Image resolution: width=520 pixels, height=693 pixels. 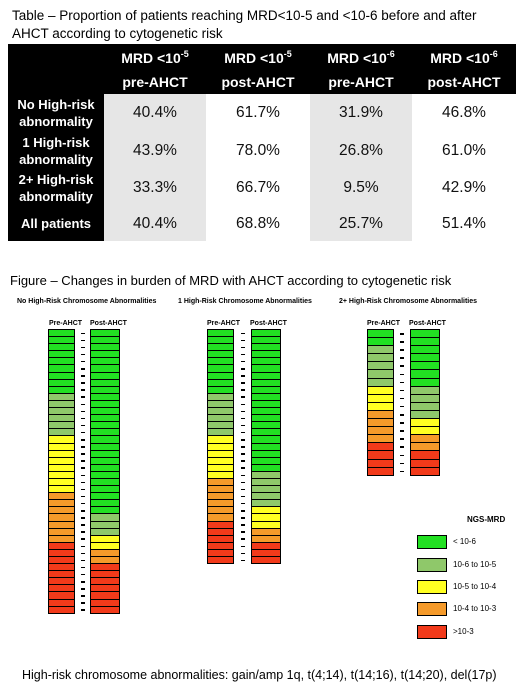 I want to click on table-cell: 78.0%, so click(x=258, y=151).